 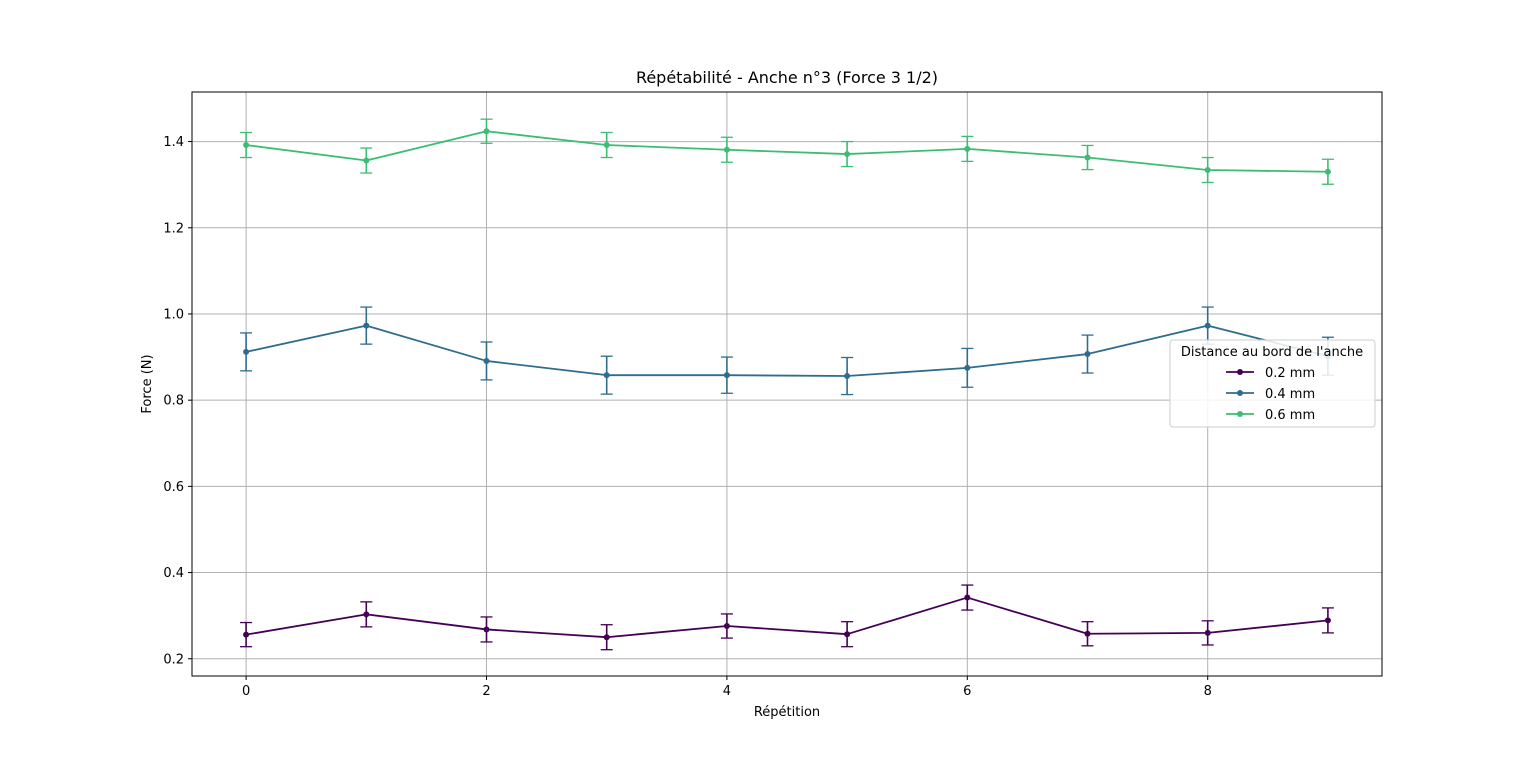 I want to click on x-tick-label: 2, so click(x=486, y=691).